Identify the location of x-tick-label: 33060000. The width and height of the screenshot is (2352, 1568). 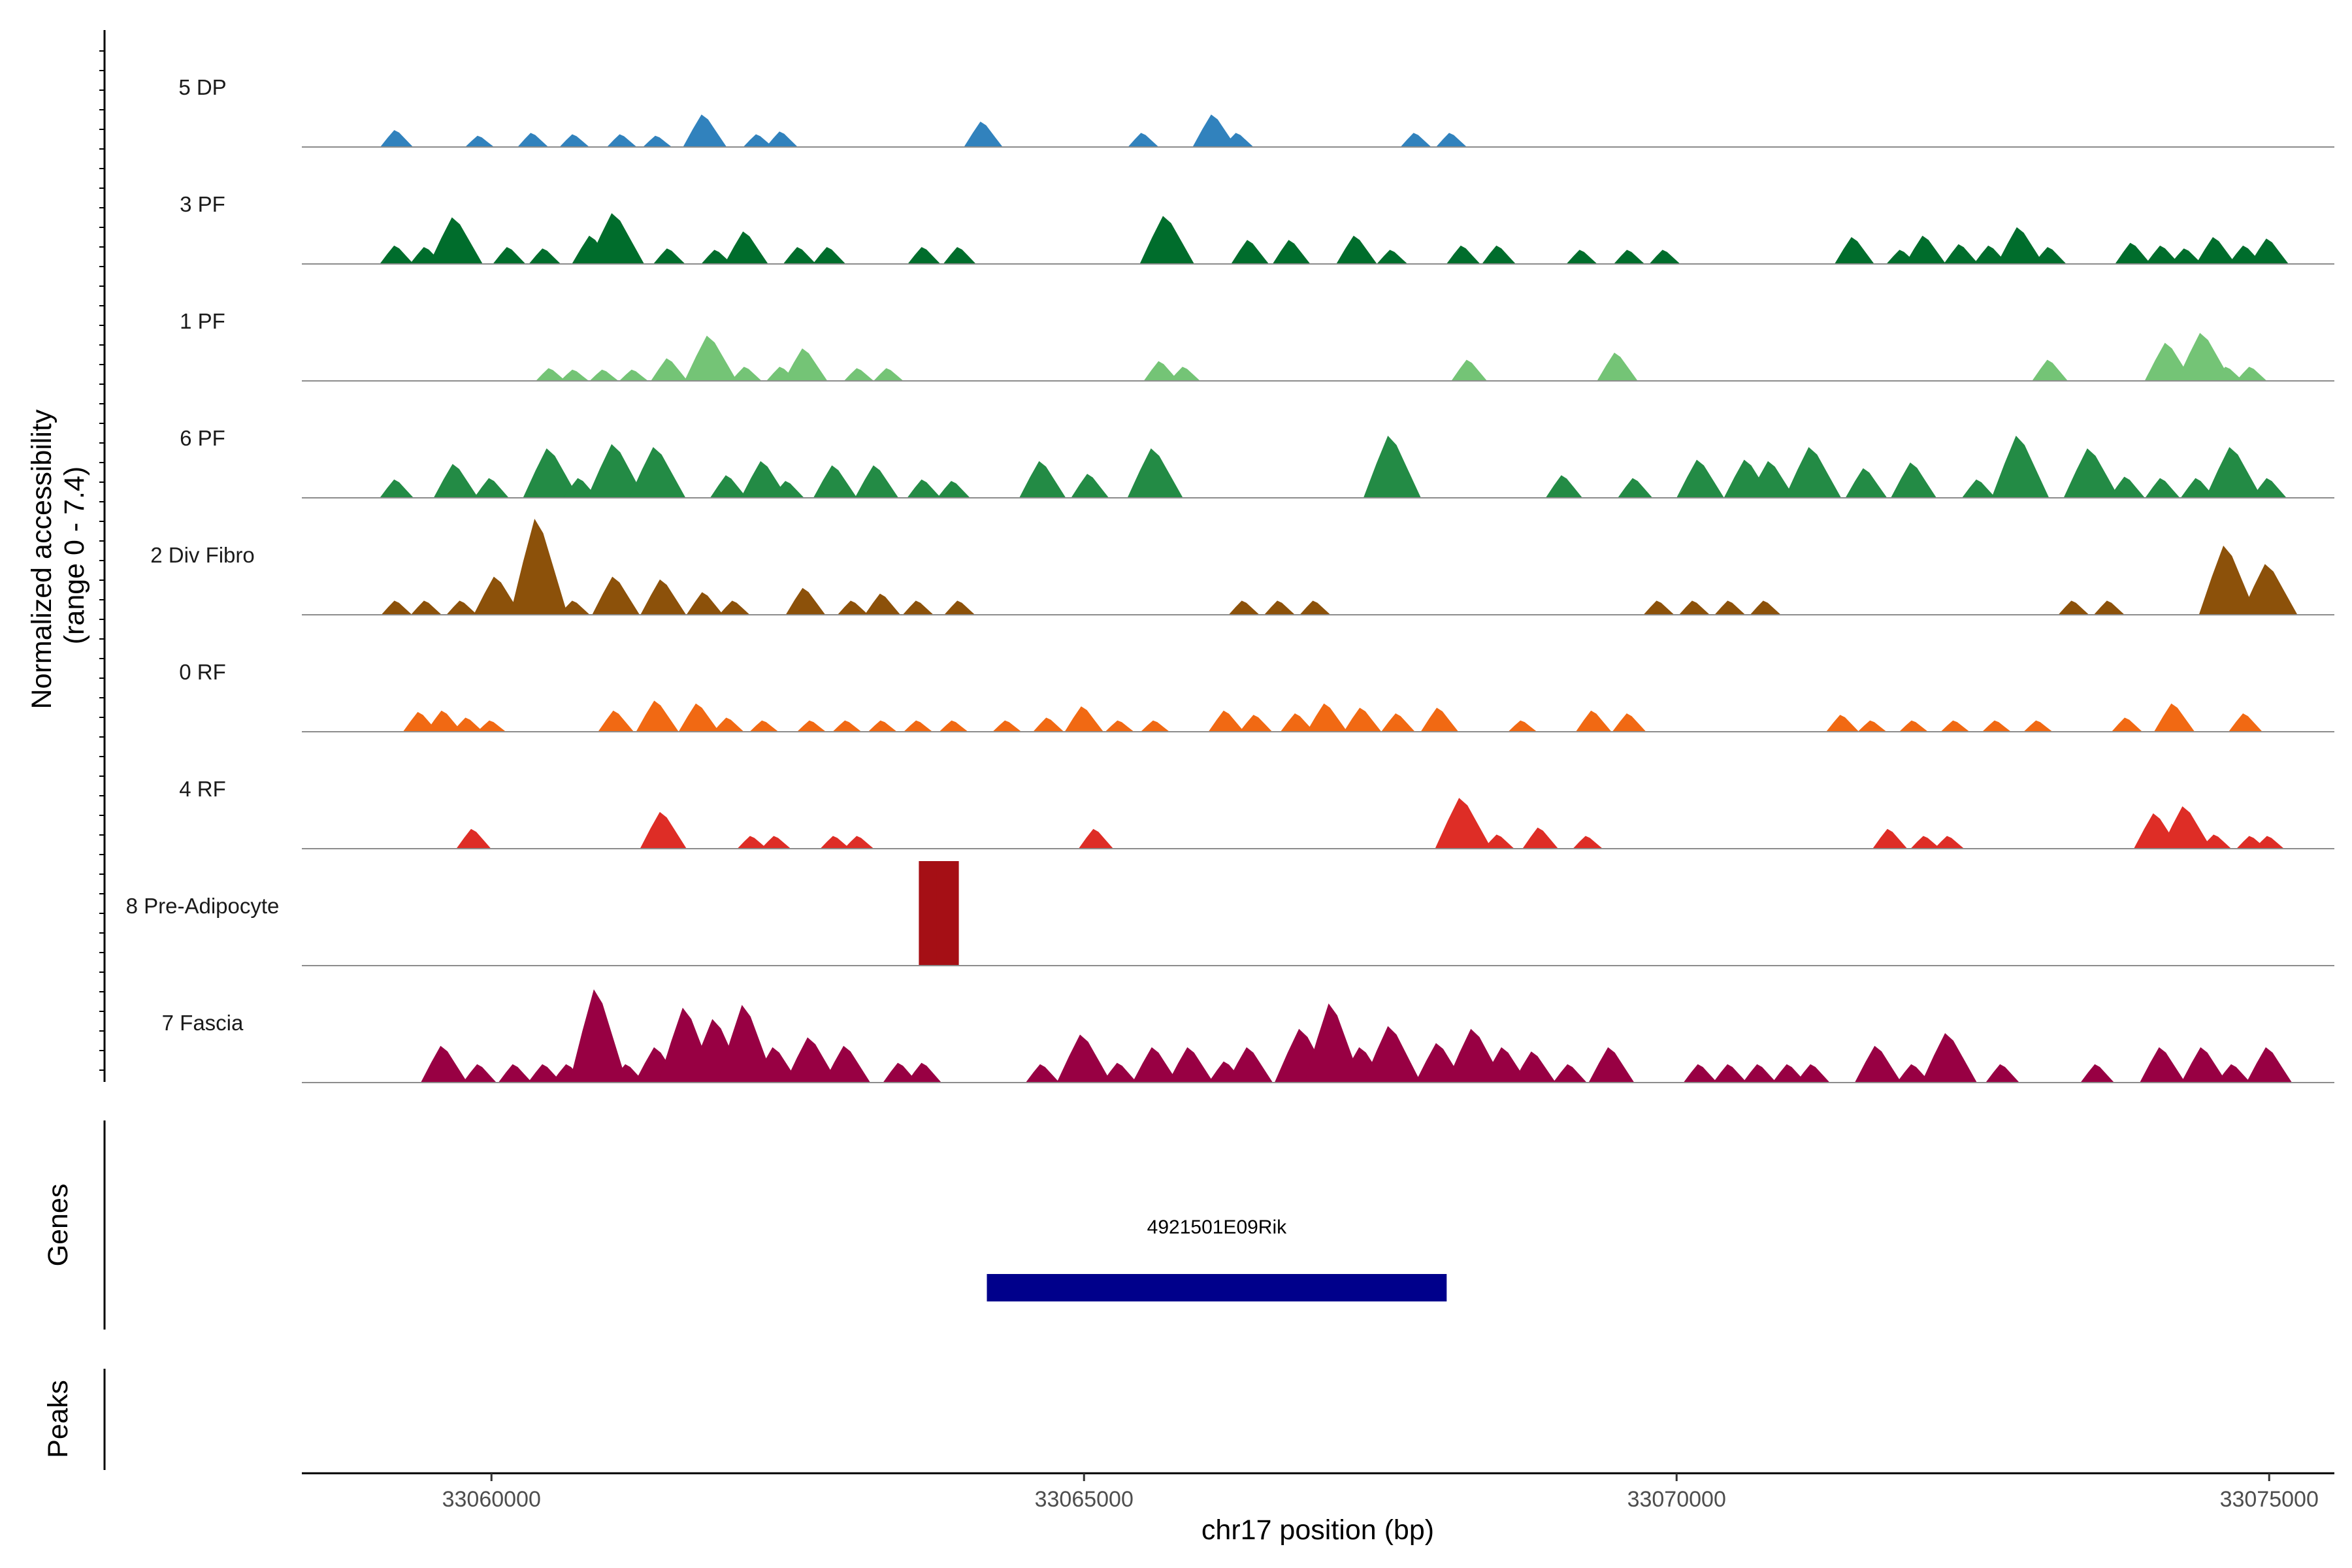
(491, 1499).